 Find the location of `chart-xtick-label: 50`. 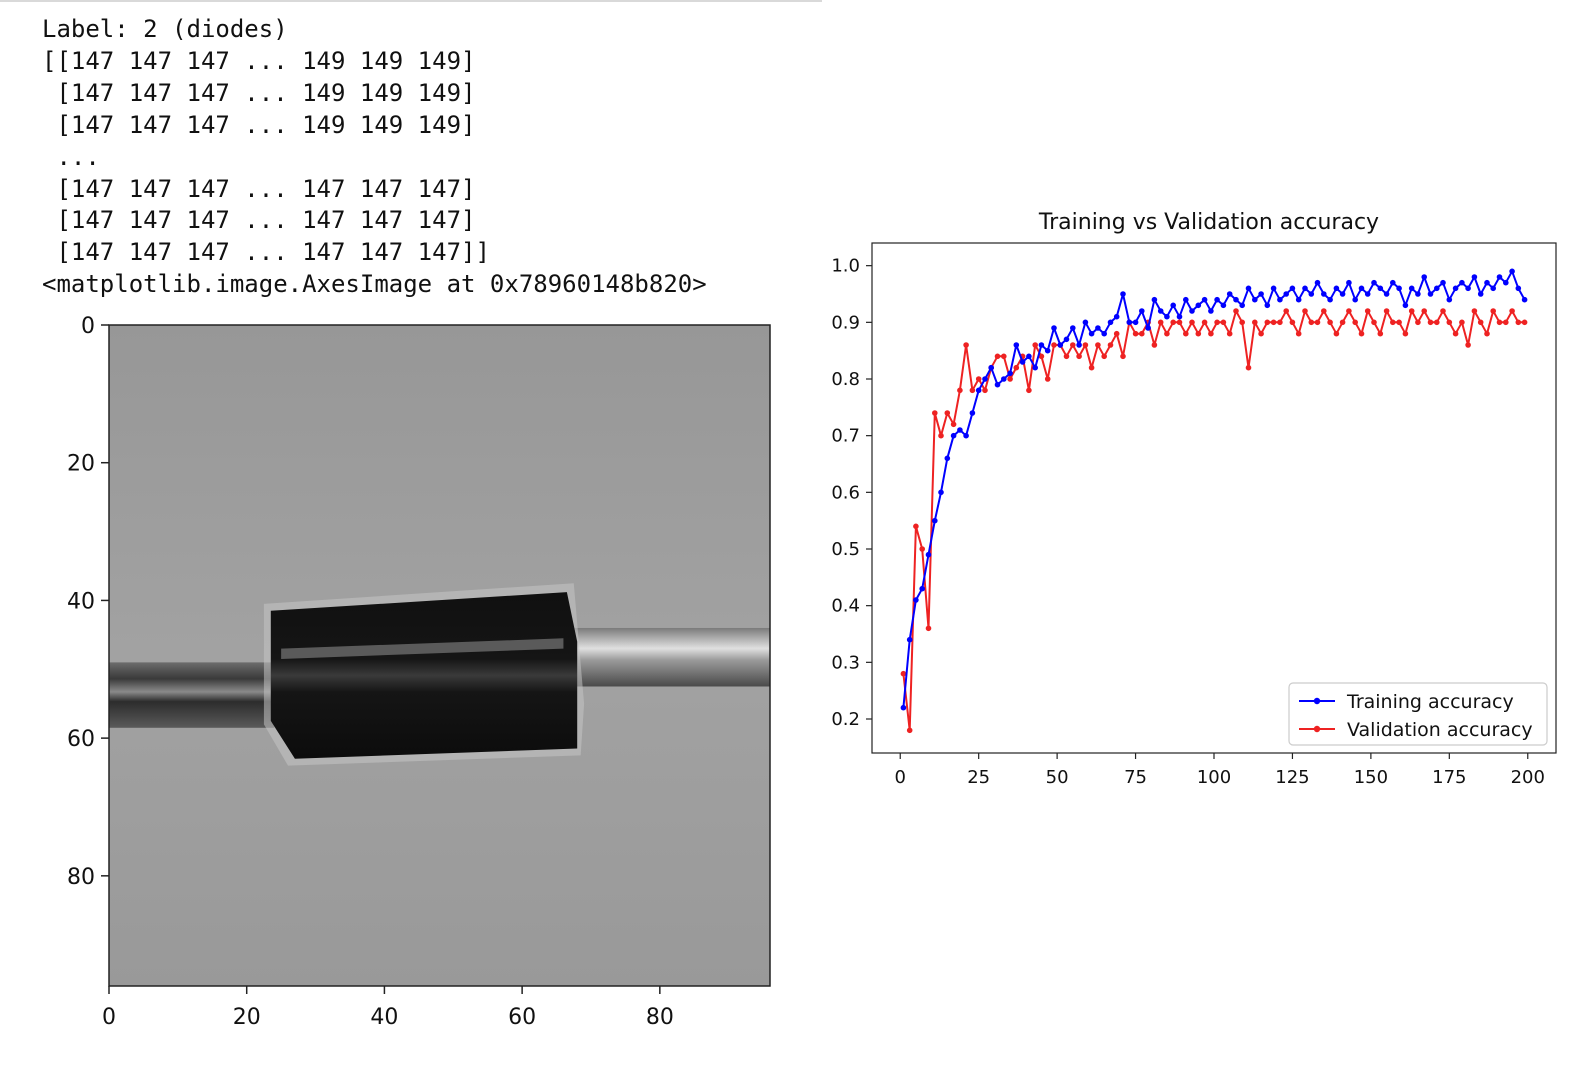

chart-xtick-label: 50 is located at coordinates (1057, 777).